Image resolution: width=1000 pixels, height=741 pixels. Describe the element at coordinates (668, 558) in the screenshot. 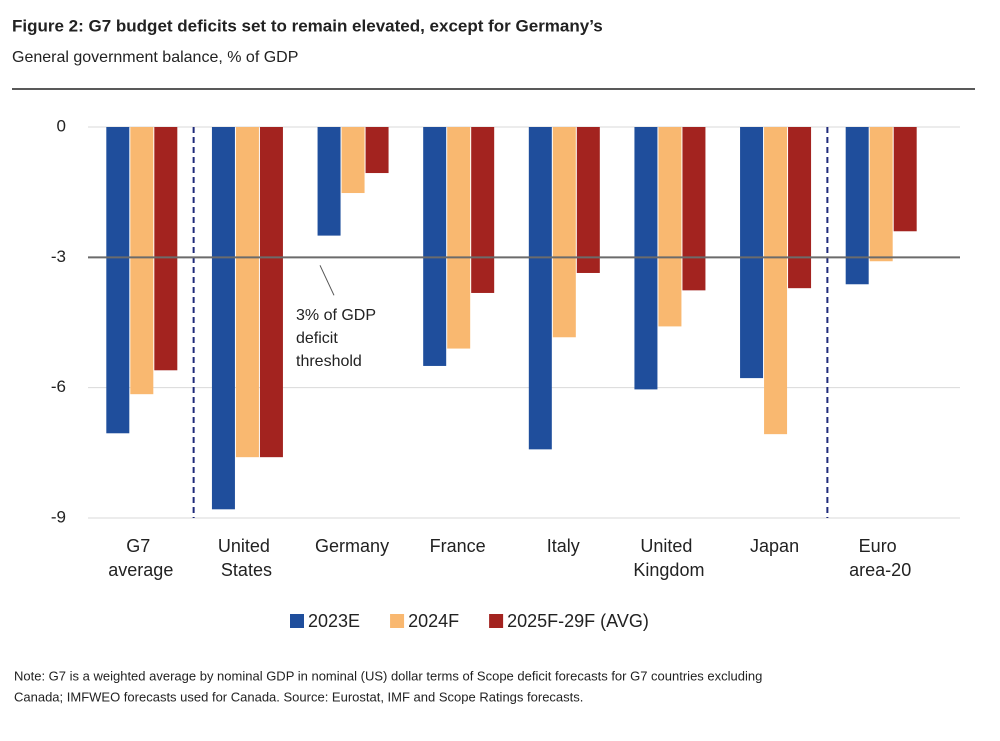

I see `x-tick-label: United Kingdom` at that location.